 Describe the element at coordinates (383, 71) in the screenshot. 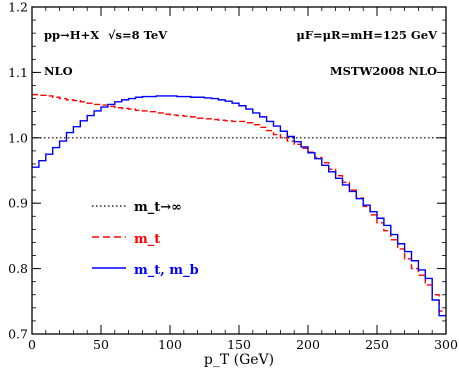

I see `annotation-pdf: MSTW2008 NLO` at that location.